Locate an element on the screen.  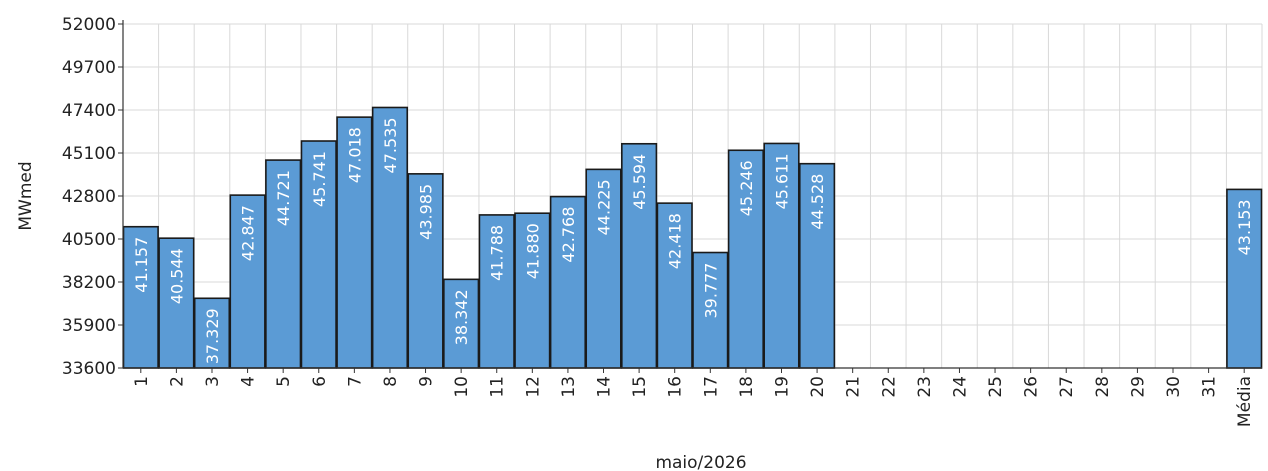
x-tick-label: 26 is located at coordinates (1032, 387).